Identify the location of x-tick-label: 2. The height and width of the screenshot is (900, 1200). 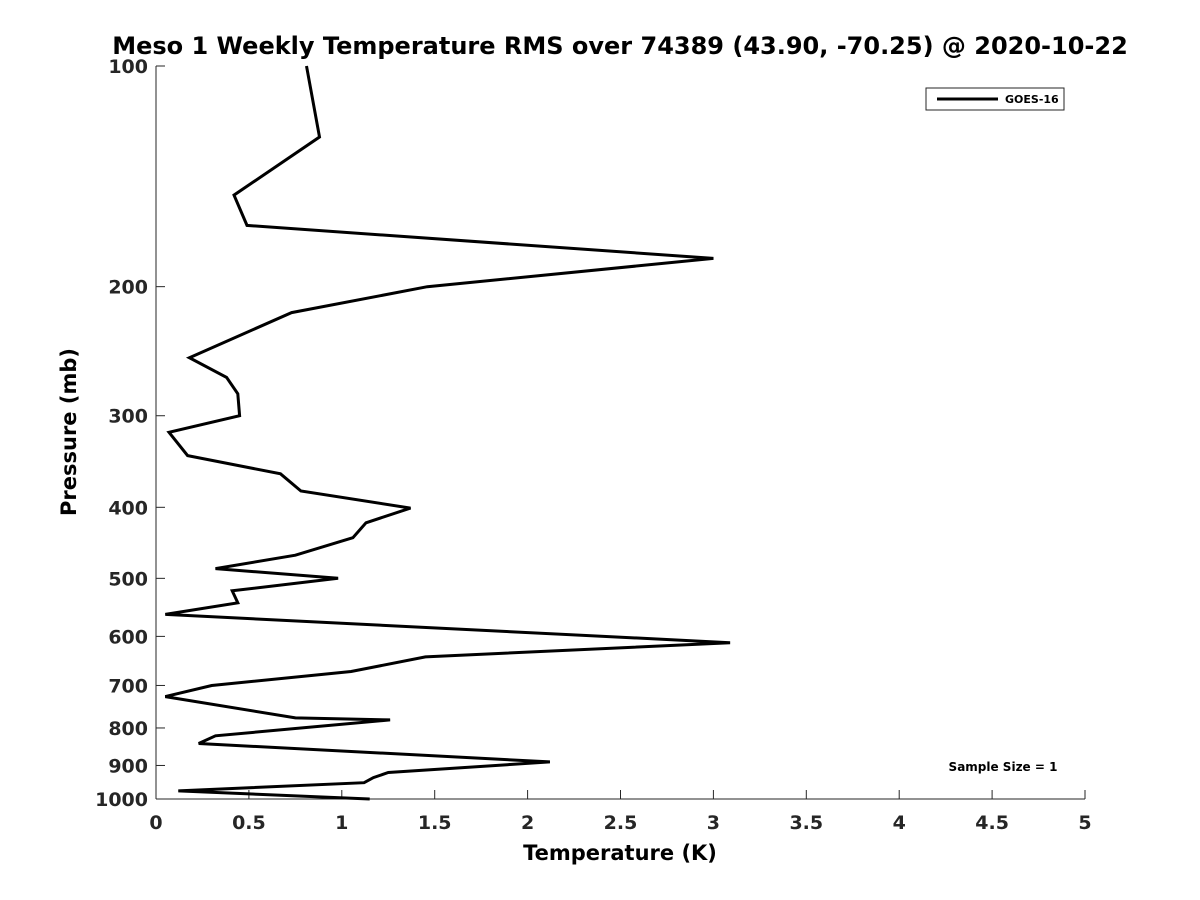
(527, 823).